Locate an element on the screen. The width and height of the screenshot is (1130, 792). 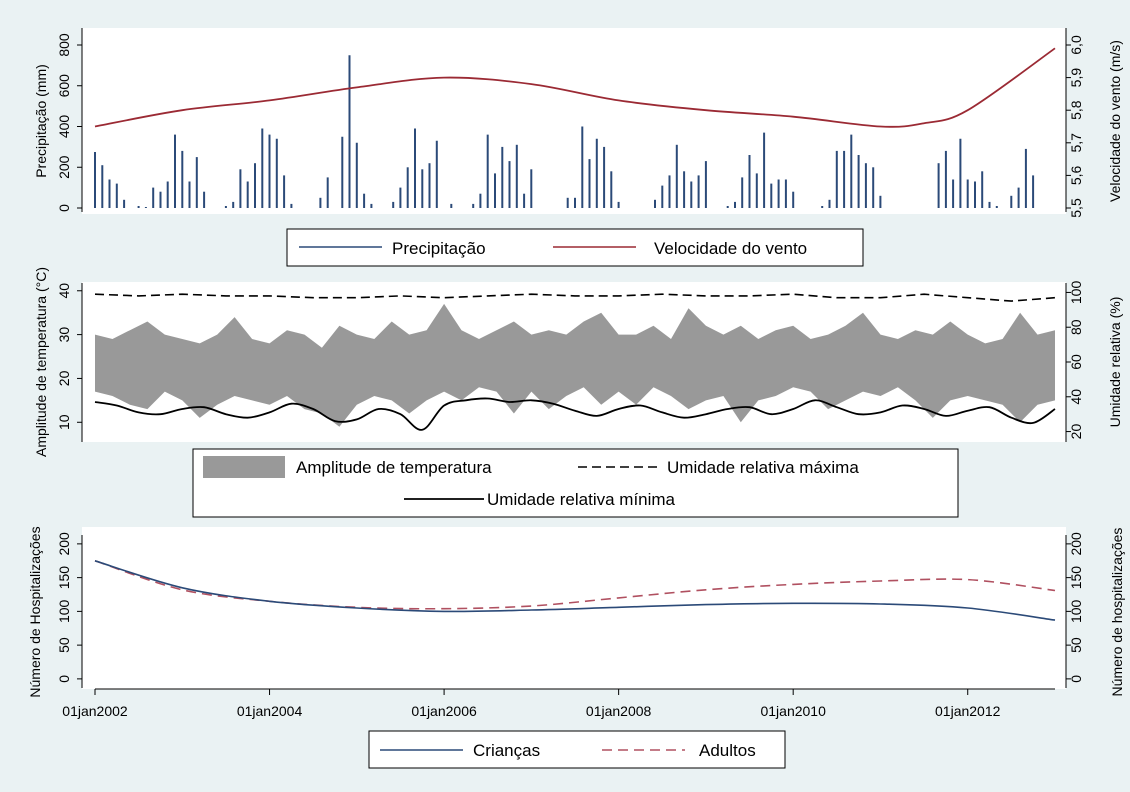
panel2-legend-box is located at coordinates (575, 483).